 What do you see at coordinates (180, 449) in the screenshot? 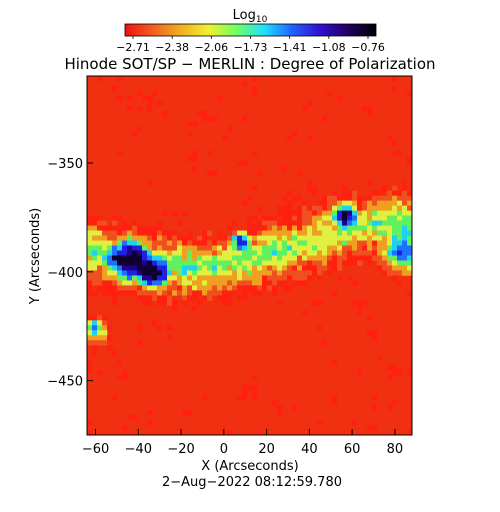
I see `x-axis-tick-label: −20` at bounding box center [180, 449].